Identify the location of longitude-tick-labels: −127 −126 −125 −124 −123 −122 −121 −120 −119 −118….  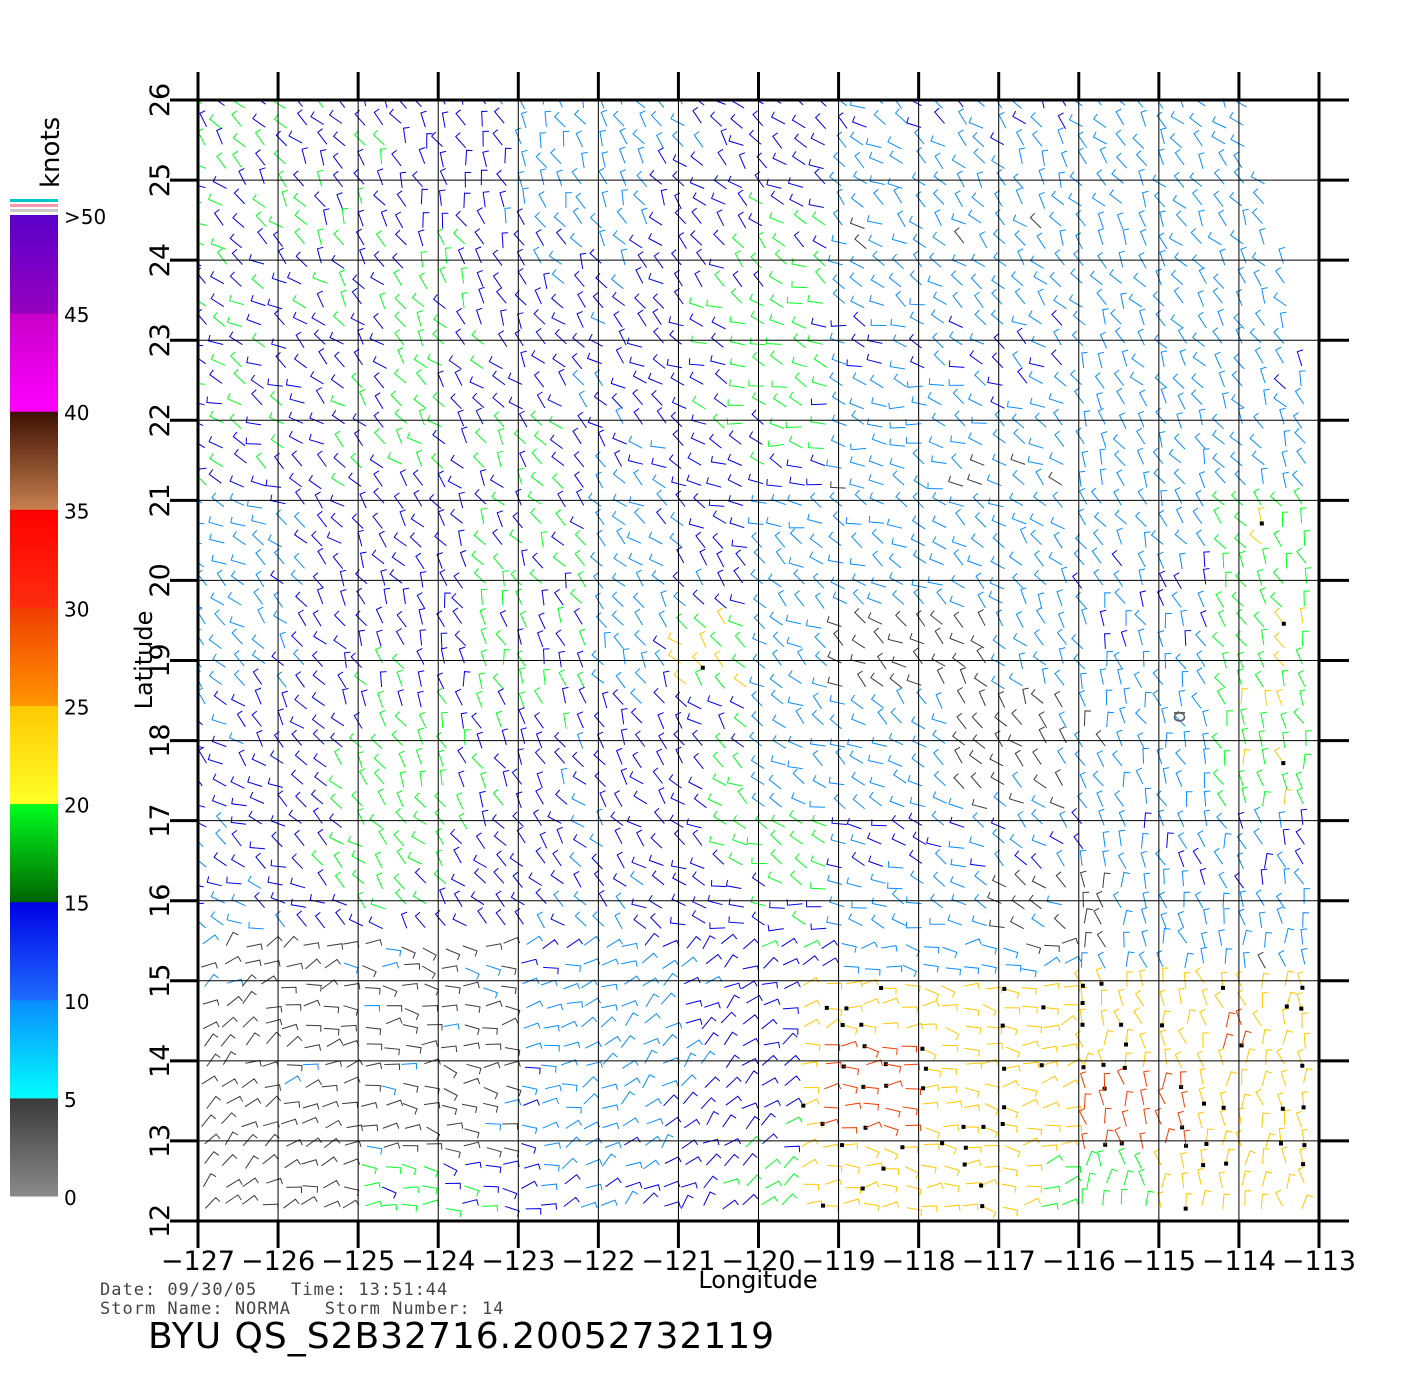
(758, 1261).